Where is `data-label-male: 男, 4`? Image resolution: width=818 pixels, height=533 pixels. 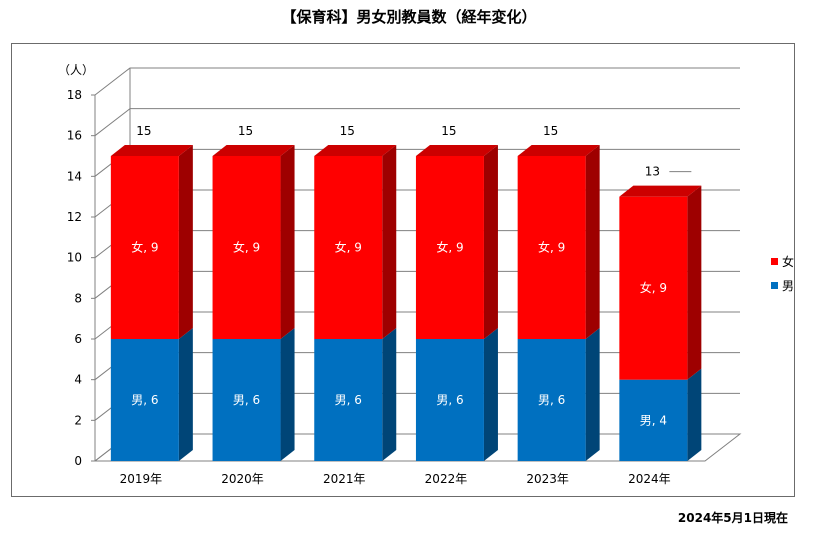 data-label-male: 男, 4 is located at coordinates (653, 420).